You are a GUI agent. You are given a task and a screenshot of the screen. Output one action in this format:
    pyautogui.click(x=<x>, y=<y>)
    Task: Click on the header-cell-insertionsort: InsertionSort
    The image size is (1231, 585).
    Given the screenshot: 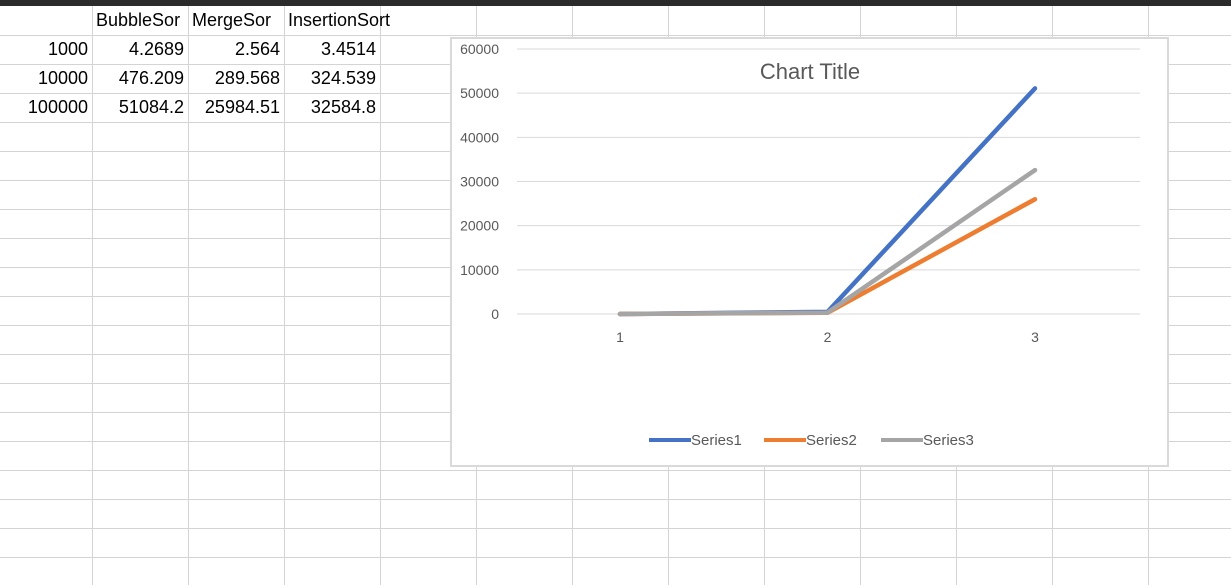 What is the action you would take?
    pyautogui.click(x=339, y=20)
    